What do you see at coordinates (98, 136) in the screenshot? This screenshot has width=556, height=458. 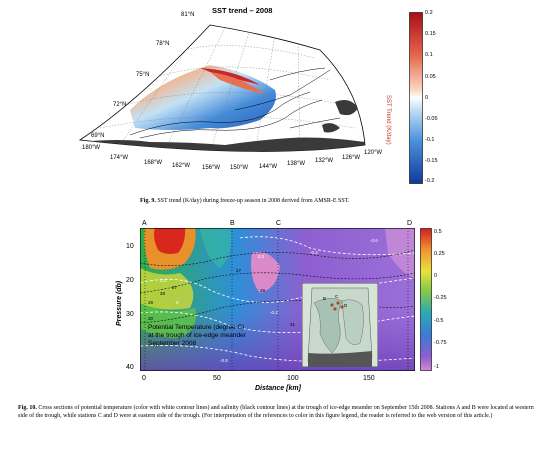 I see `lat-label: 69°N` at bounding box center [98, 136].